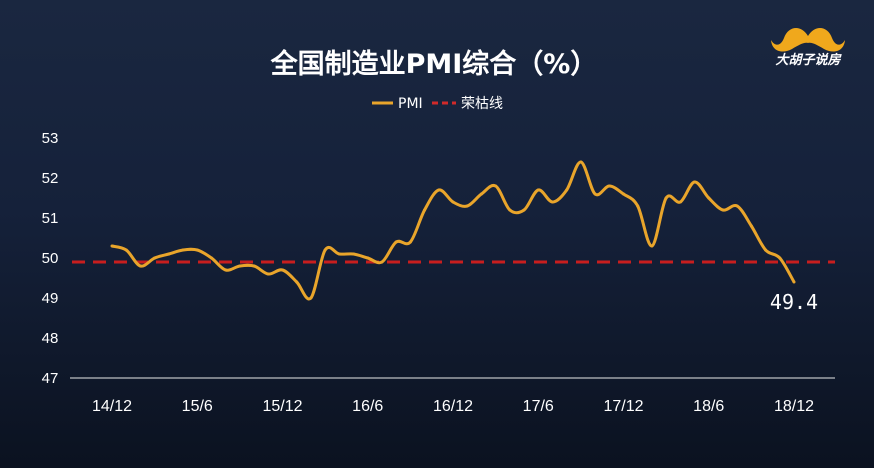 This screenshot has width=874, height=468. Describe the element at coordinates (50, 178) in the screenshot. I see `y-tick-label: 52` at that location.